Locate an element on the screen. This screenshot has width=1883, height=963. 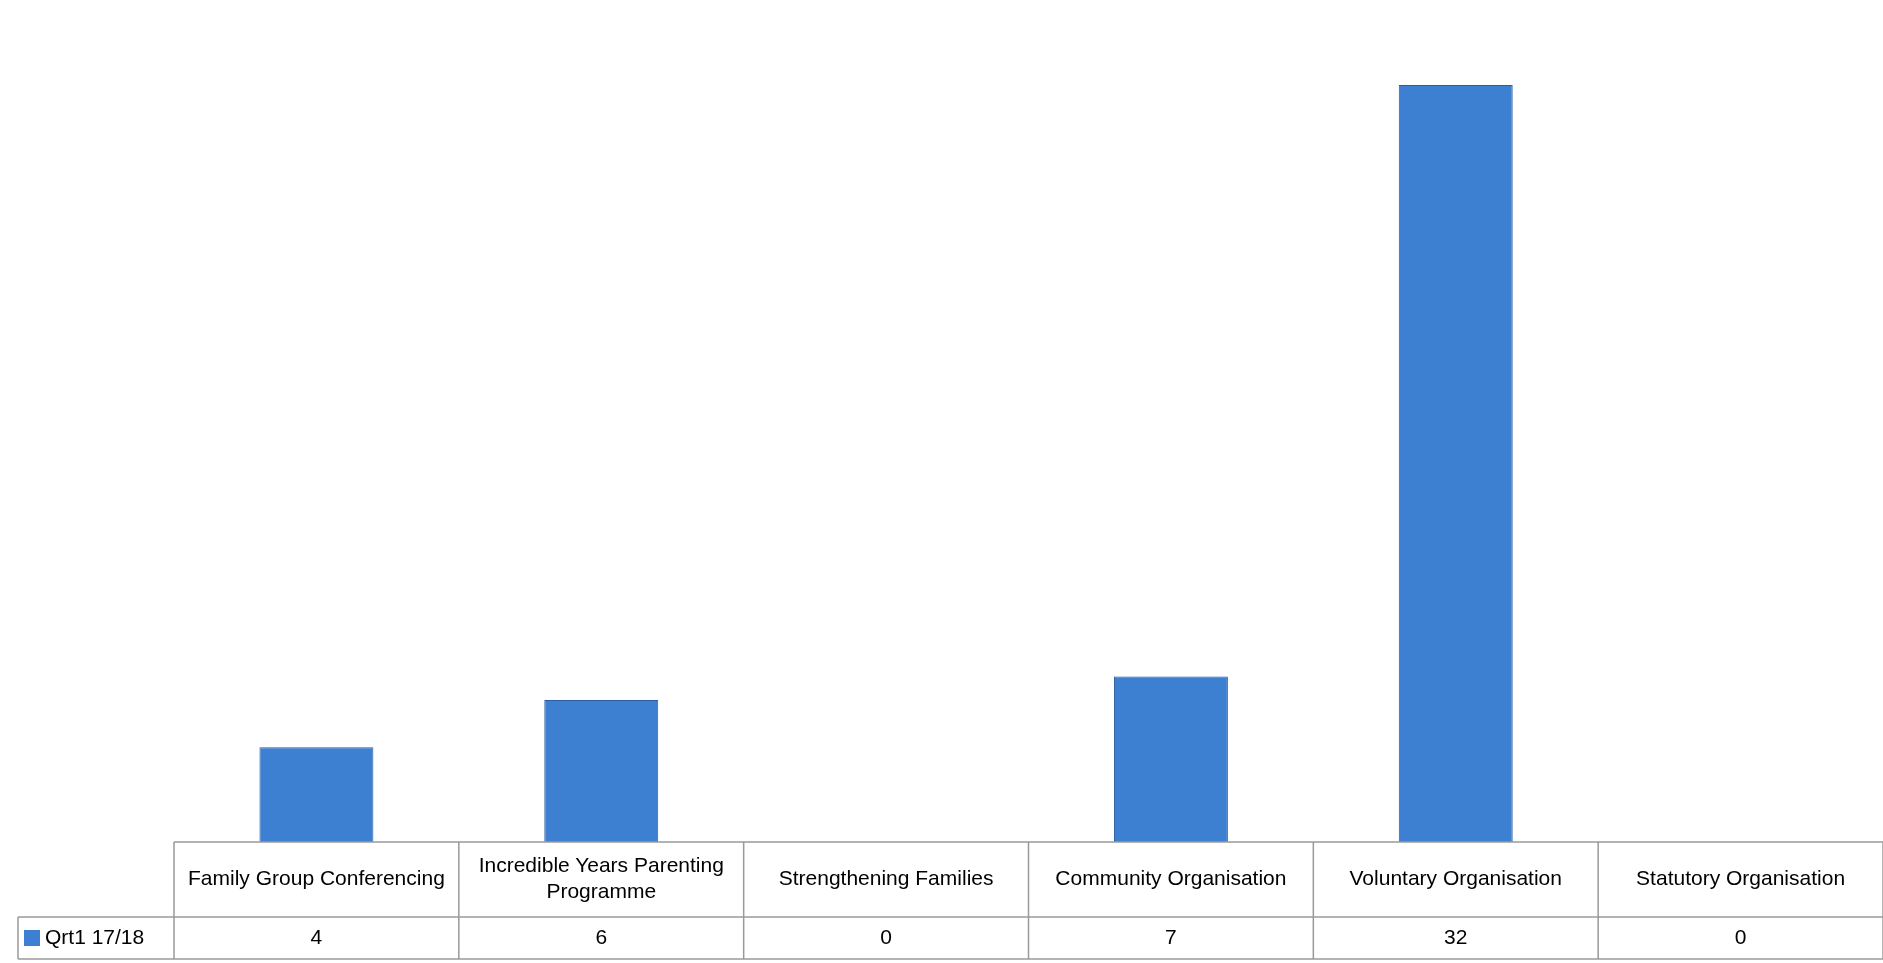
data-label: 6 is located at coordinates (601, 936).